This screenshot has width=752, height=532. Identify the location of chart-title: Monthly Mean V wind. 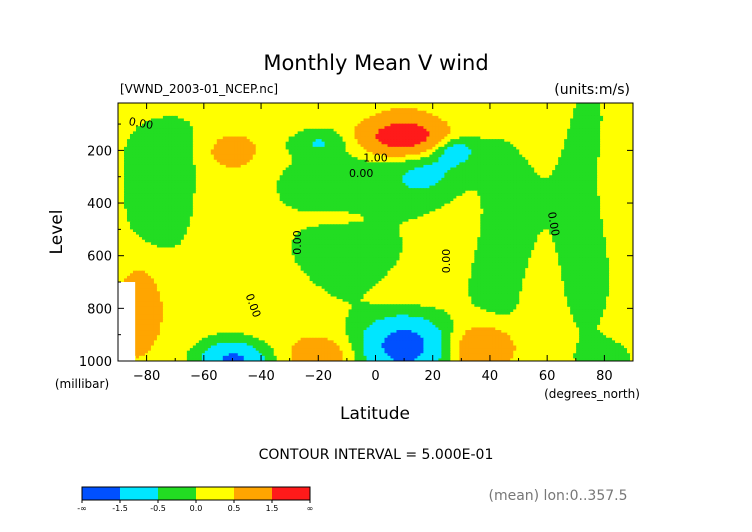
(375, 63).